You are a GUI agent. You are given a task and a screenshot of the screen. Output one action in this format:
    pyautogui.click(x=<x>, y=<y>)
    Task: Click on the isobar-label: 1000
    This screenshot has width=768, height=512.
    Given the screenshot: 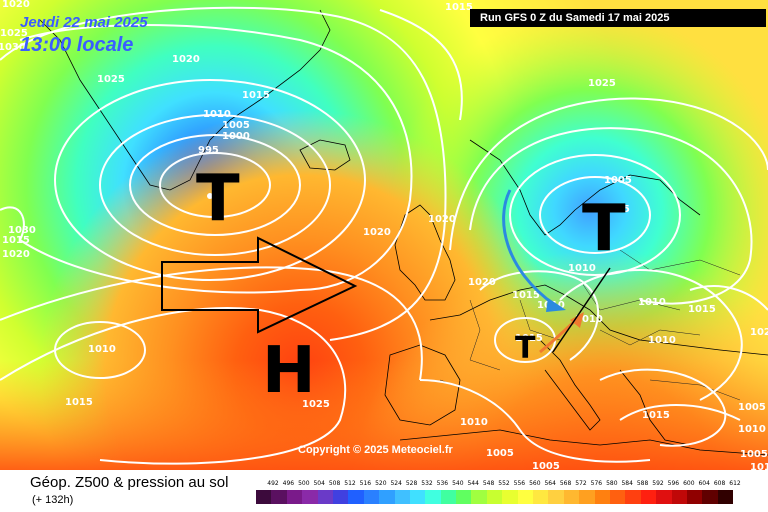 What is the action you would take?
    pyautogui.click(x=236, y=136)
    